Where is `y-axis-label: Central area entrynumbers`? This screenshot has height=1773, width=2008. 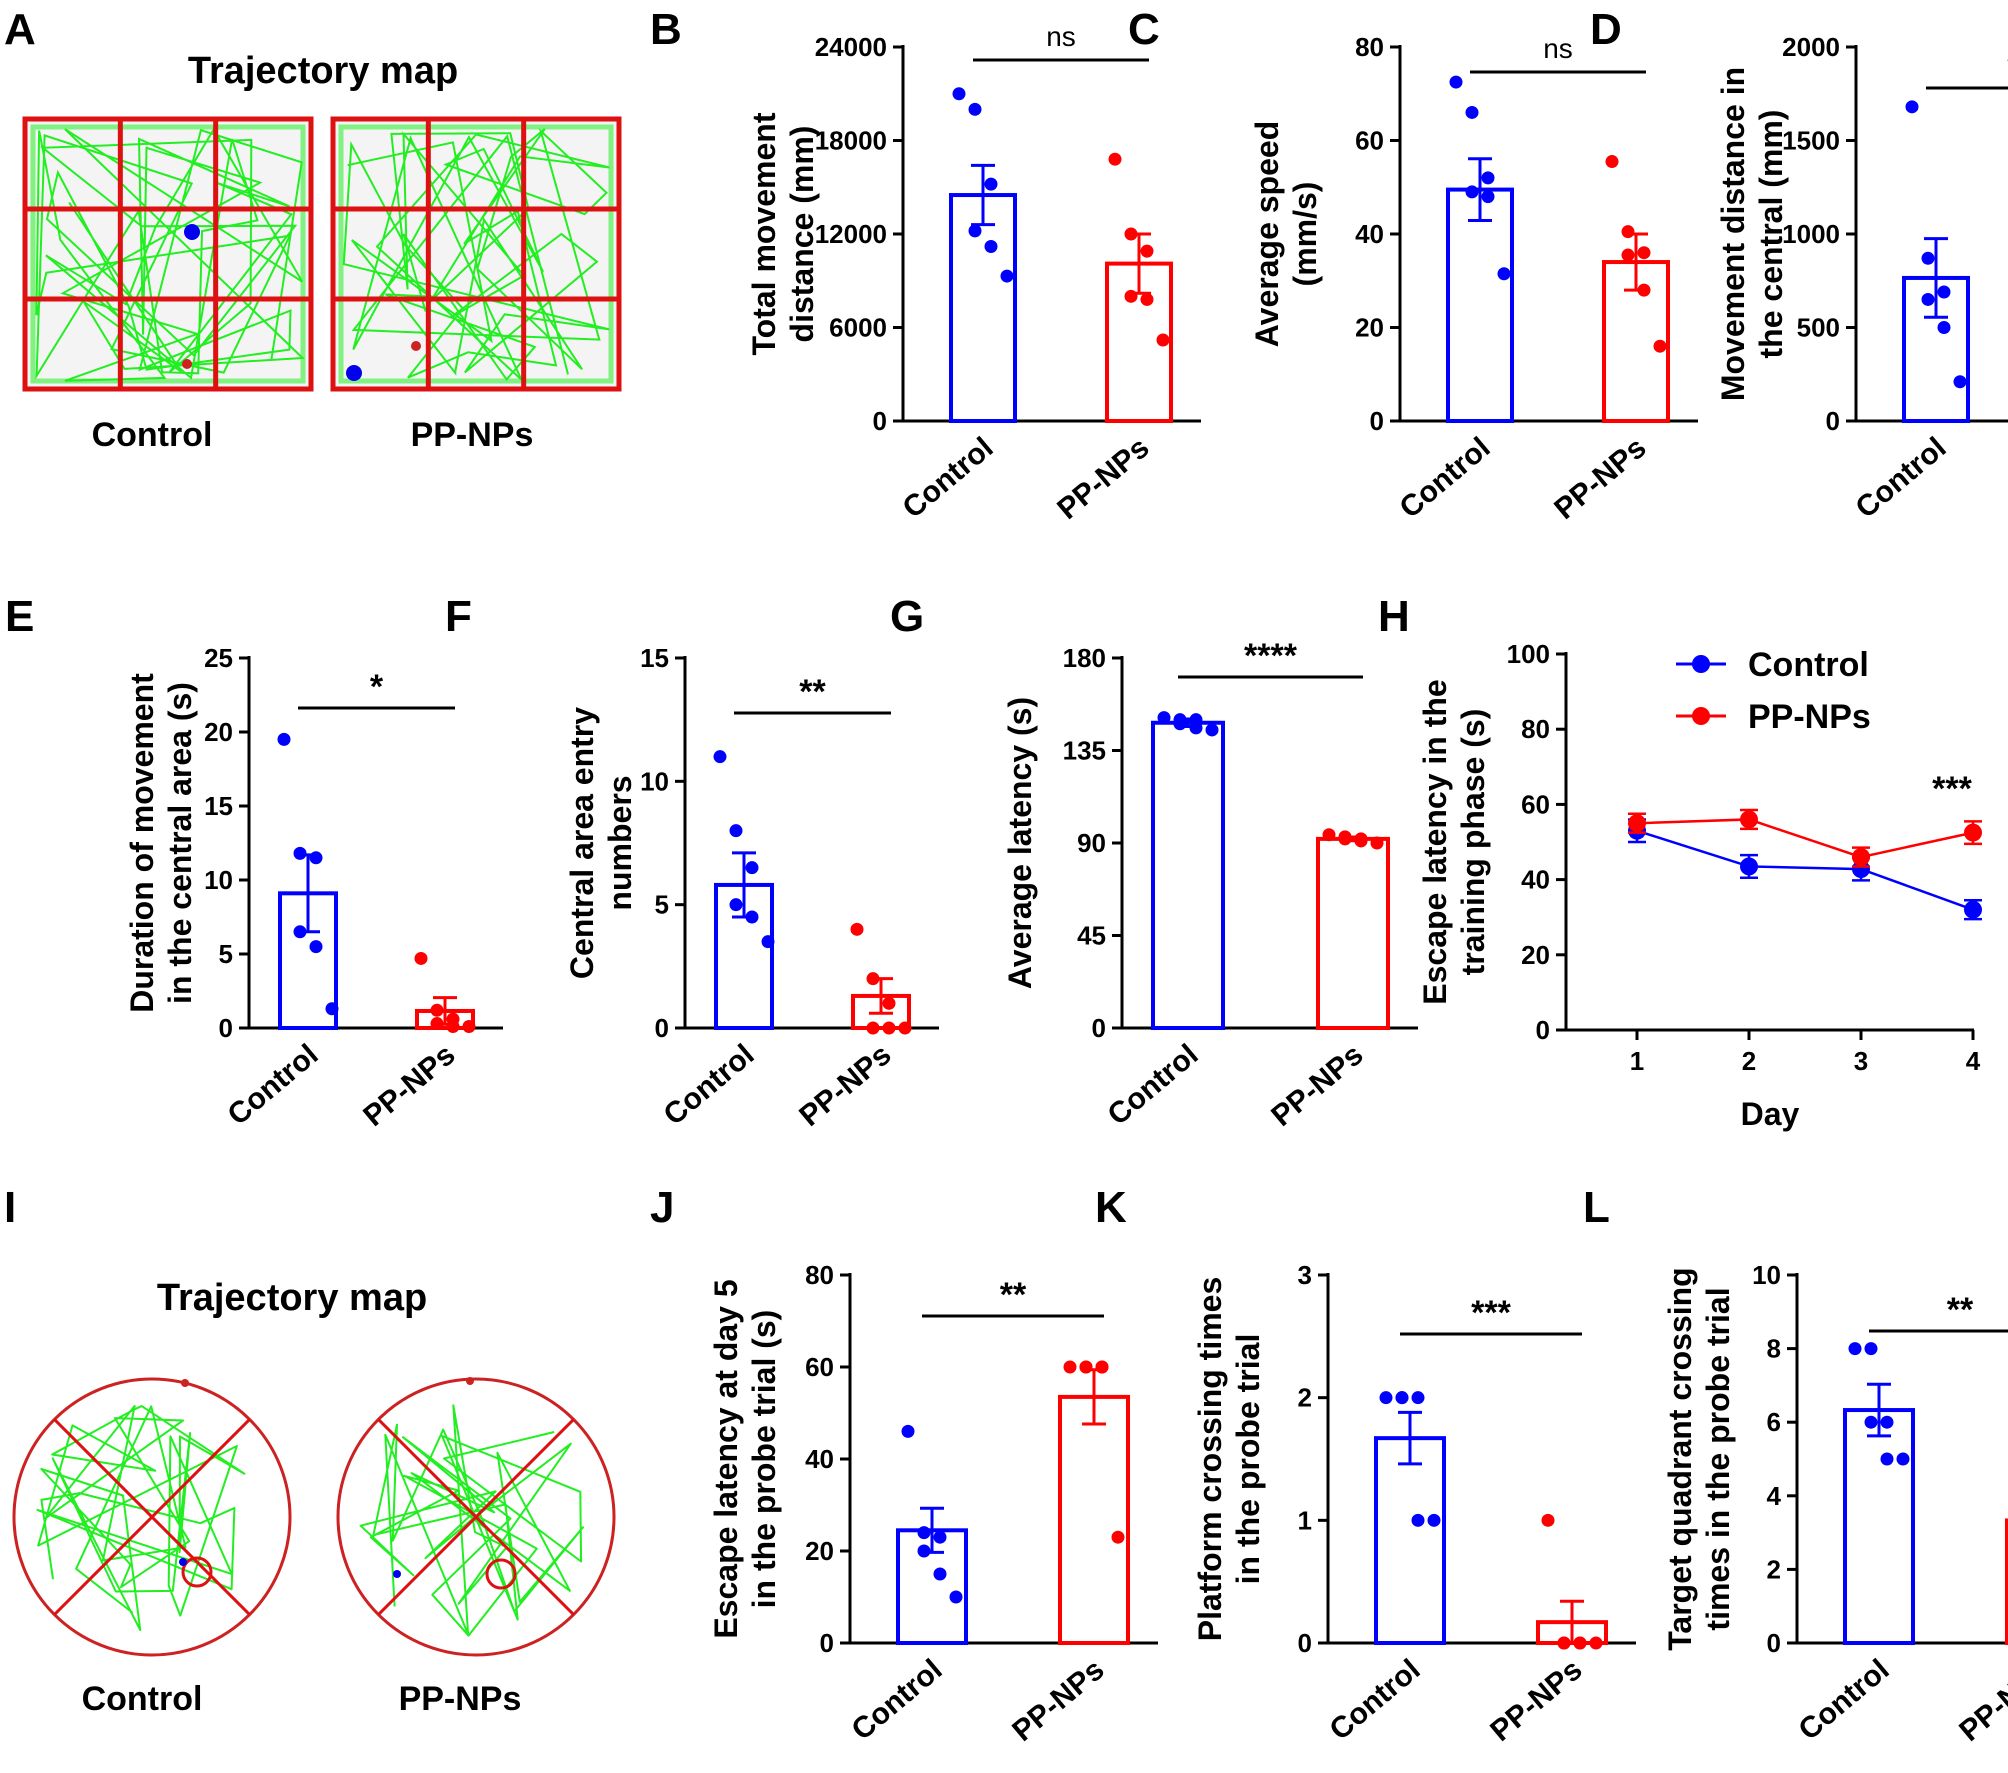 y-axis-label: Central area entrynumbers is located at coordinates (601, 843).